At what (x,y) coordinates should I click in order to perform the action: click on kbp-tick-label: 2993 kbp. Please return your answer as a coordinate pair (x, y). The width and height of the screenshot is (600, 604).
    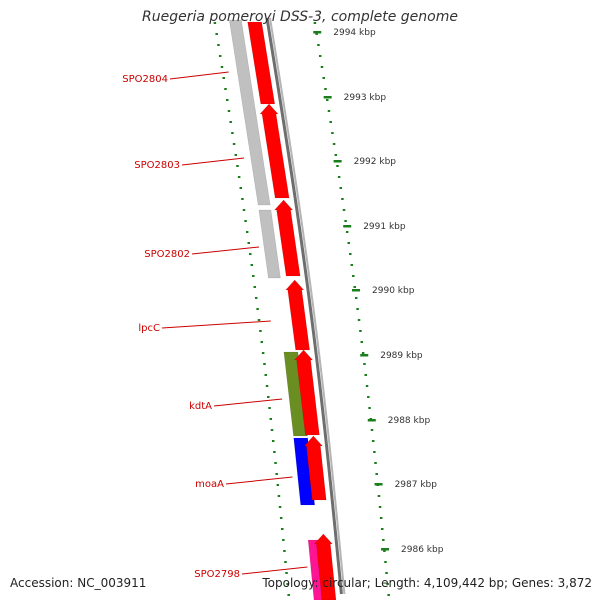
    Looking at the image, I should click on (365, 98).